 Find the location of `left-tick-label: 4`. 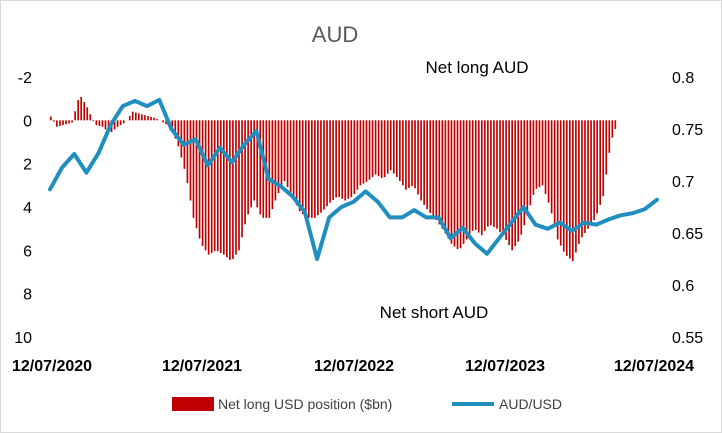

left-tick-label: 4 is located at coordinates (27, 208).